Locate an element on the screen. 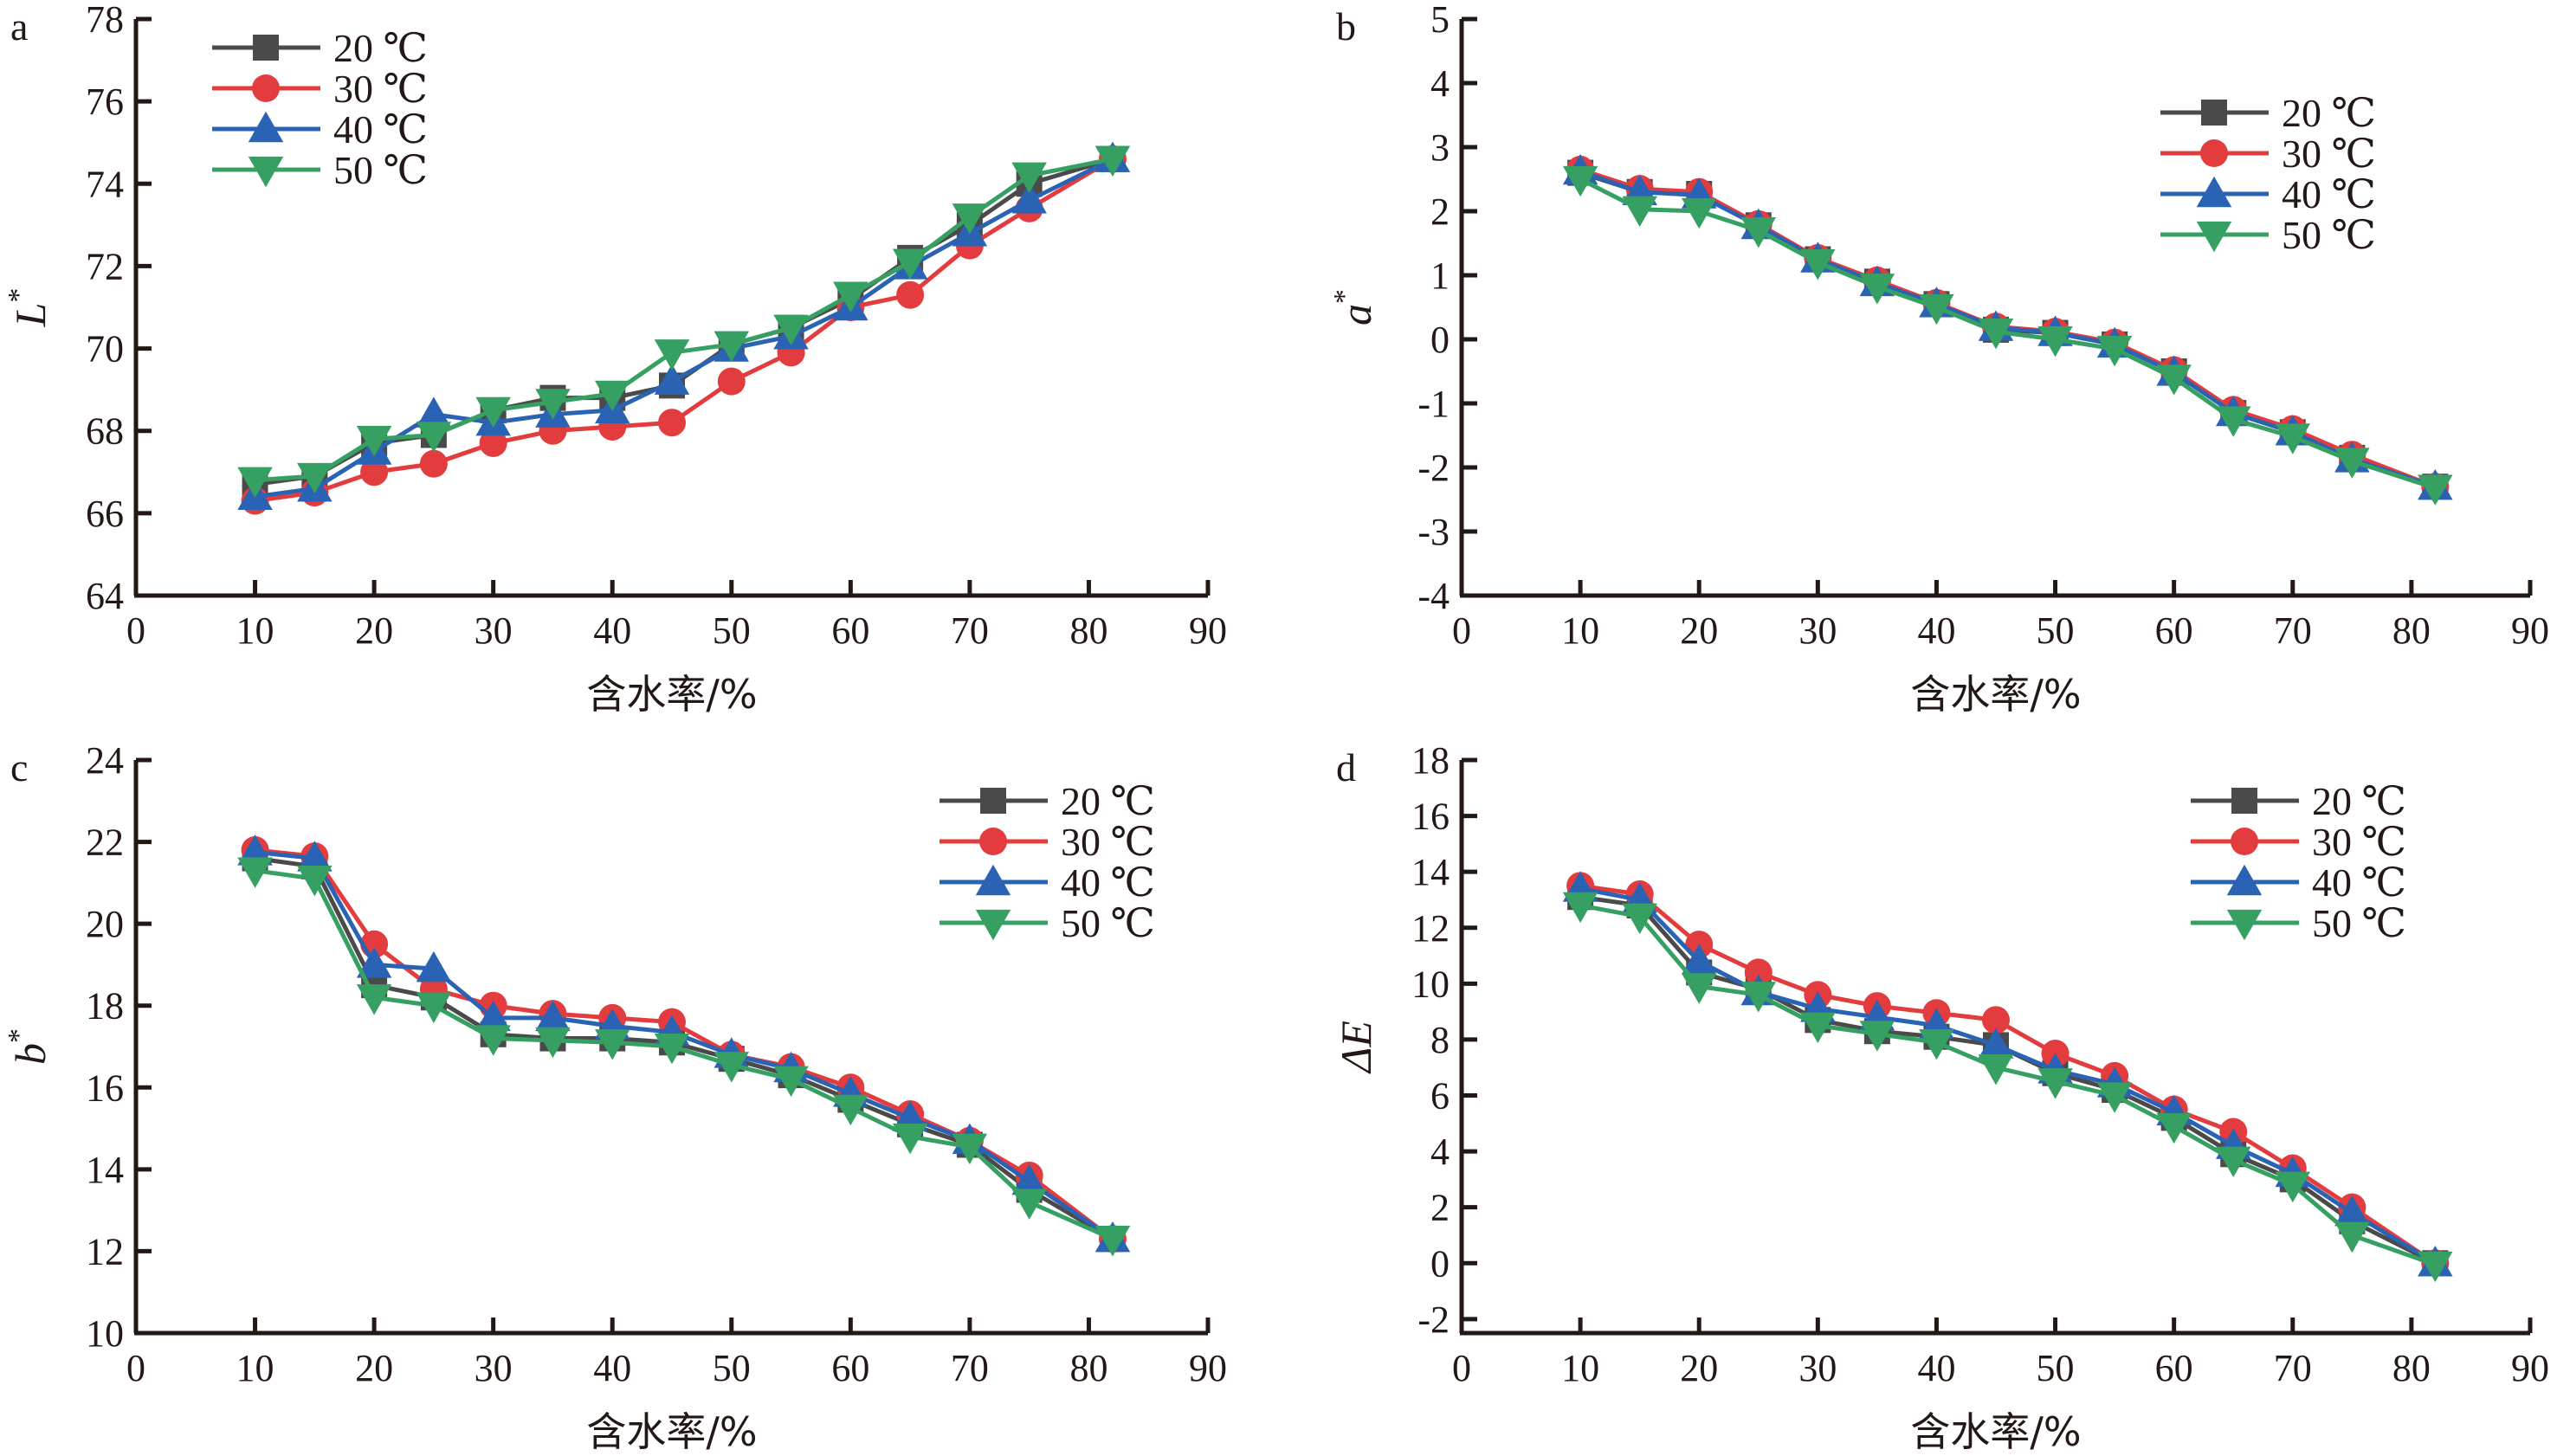 Image resolution: width=2557 pixels, height=1456 pixels. x-tick-label: 50 is located at coordinates (2056, 630).